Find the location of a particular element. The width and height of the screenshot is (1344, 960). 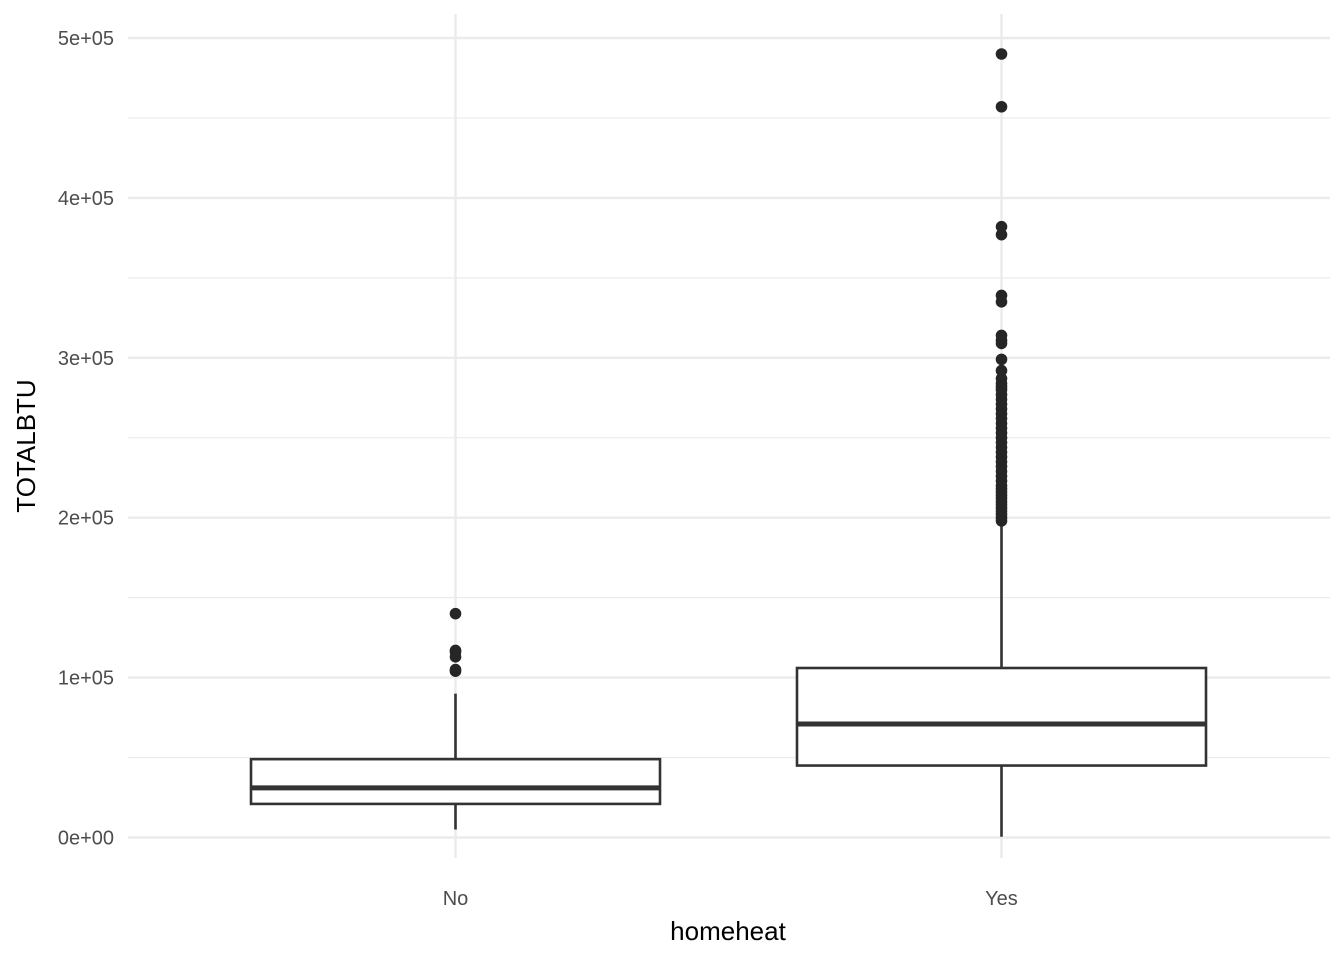

box-no is located at coordinates (455, 718).